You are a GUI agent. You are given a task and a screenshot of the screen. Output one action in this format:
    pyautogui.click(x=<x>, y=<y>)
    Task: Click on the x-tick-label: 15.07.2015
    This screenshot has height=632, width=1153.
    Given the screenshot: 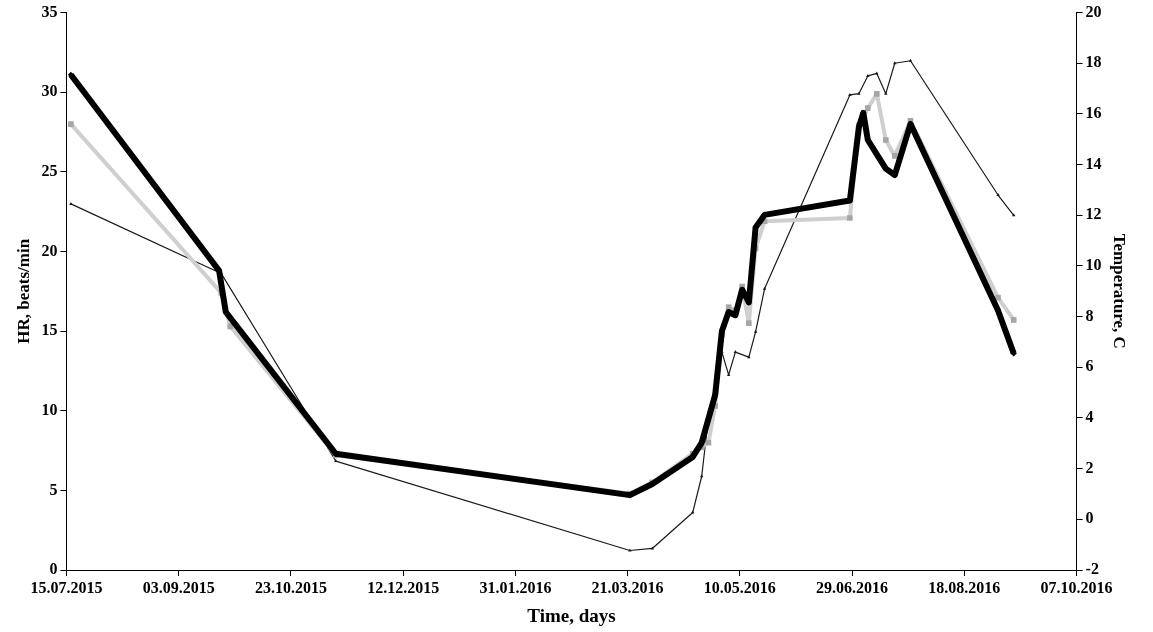 What is the action you would take?
    pyautogui.click(x=66, y=587)
    